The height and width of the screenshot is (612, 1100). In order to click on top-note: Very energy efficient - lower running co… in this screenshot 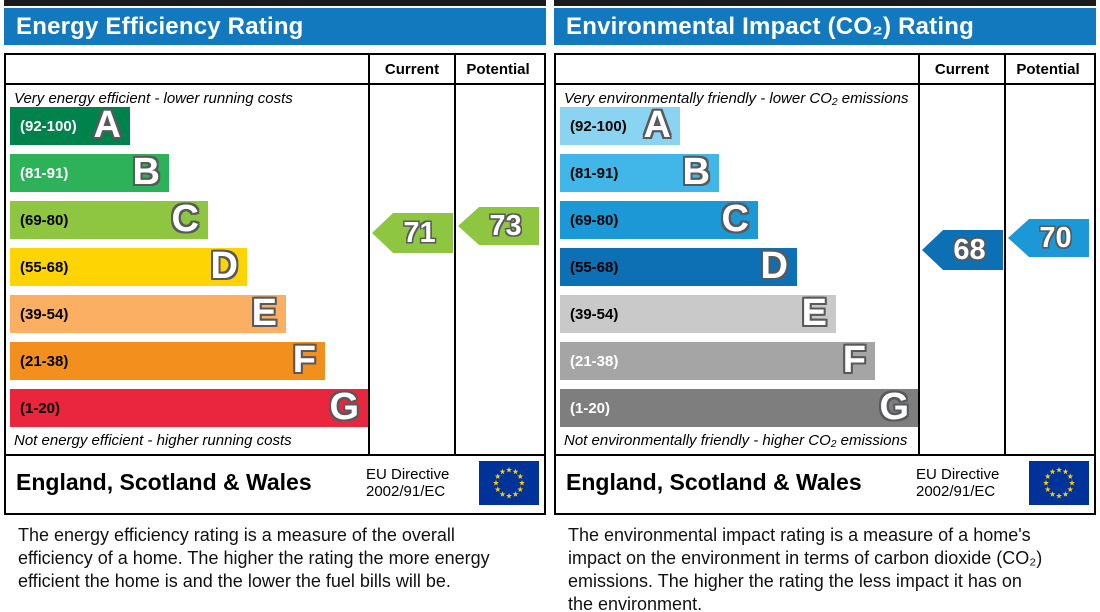, I will do `click(153, 98)`.